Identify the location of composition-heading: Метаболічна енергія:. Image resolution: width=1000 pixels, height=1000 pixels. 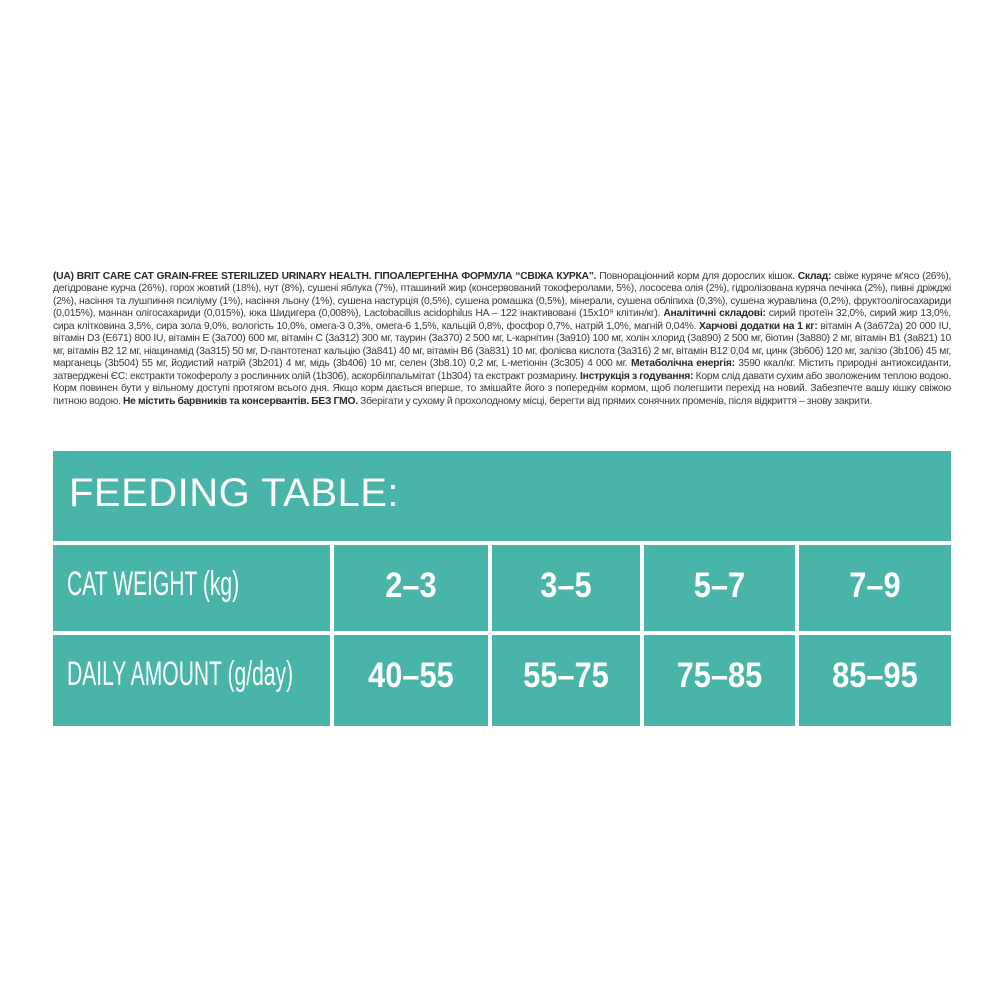
(682, 364).